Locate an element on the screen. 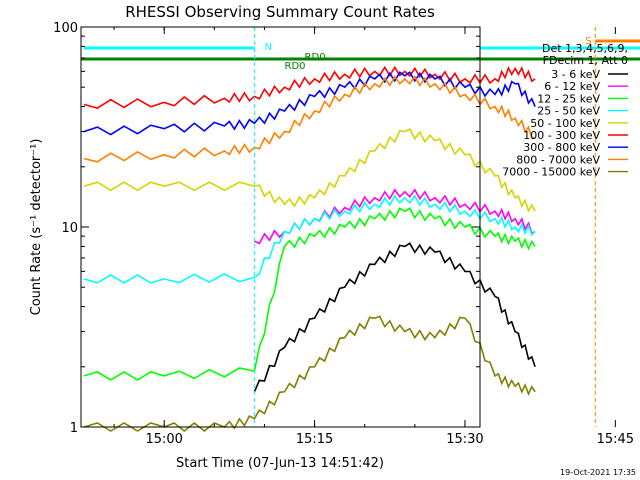  chart-title: RHESSI Observing Summary Count Rates is located at coordinates (280, 12).